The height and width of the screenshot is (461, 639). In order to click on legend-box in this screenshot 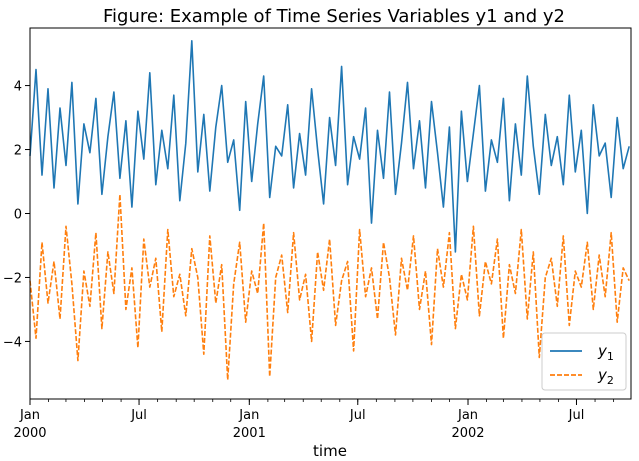, I will do `click(584, 361)`.